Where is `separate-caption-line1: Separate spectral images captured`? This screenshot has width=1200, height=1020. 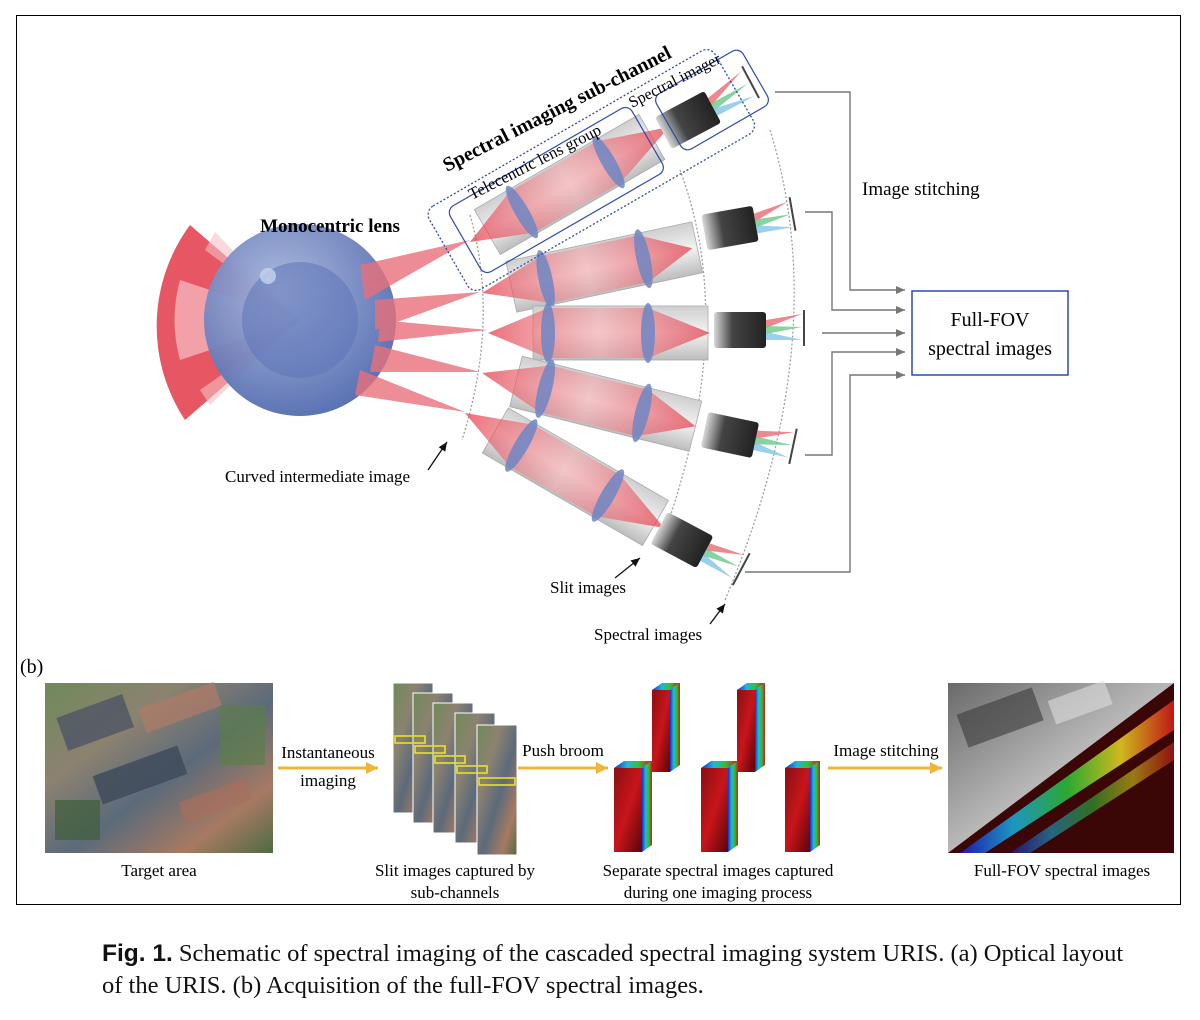 separate-caption-line1: Separate spectral images captured is located at coordinates (718, 870).